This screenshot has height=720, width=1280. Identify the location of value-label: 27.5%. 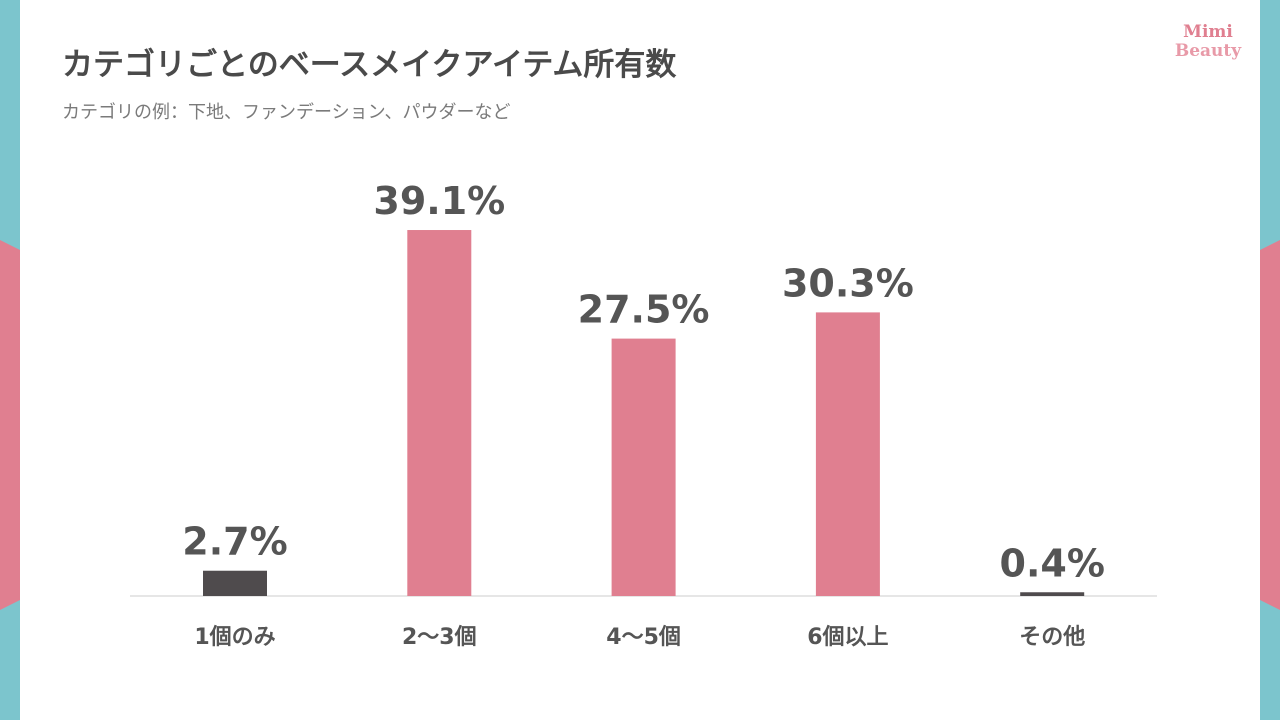
(644, 310).